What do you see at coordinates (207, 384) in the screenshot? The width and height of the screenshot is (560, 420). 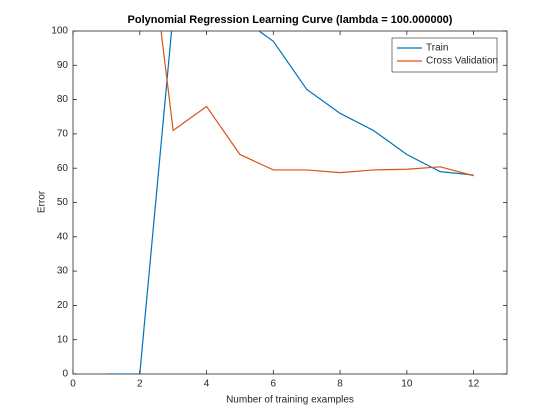 I see `x-tick-label: 4` at bounding box center [207, 384].